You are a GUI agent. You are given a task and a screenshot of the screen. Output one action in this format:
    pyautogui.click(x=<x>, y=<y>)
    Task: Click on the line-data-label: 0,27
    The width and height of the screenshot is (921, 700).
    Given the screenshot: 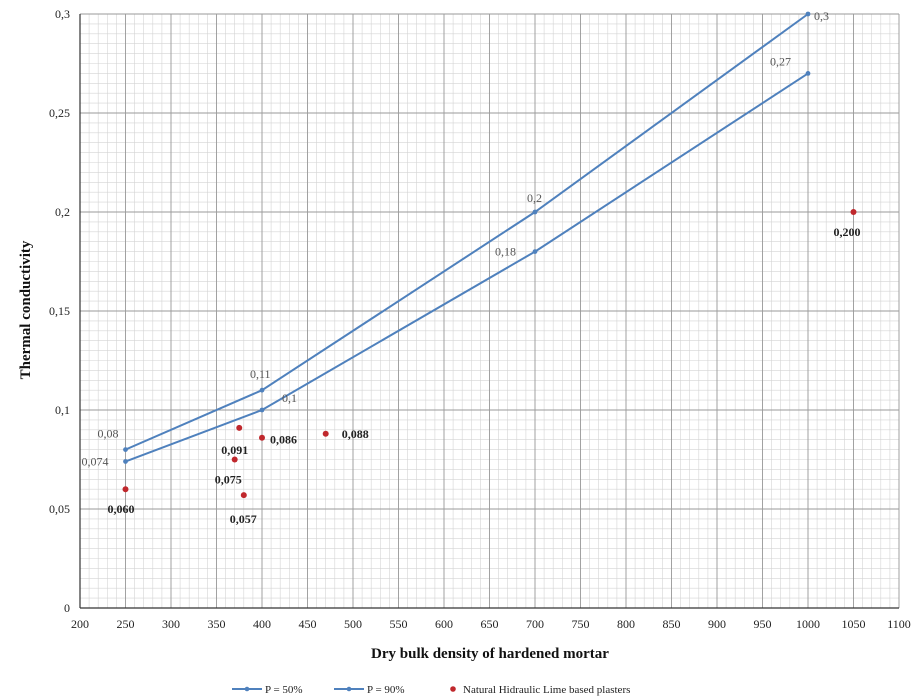 What is the action you would take?
    pyautogui.click(x=780, y=61)
    